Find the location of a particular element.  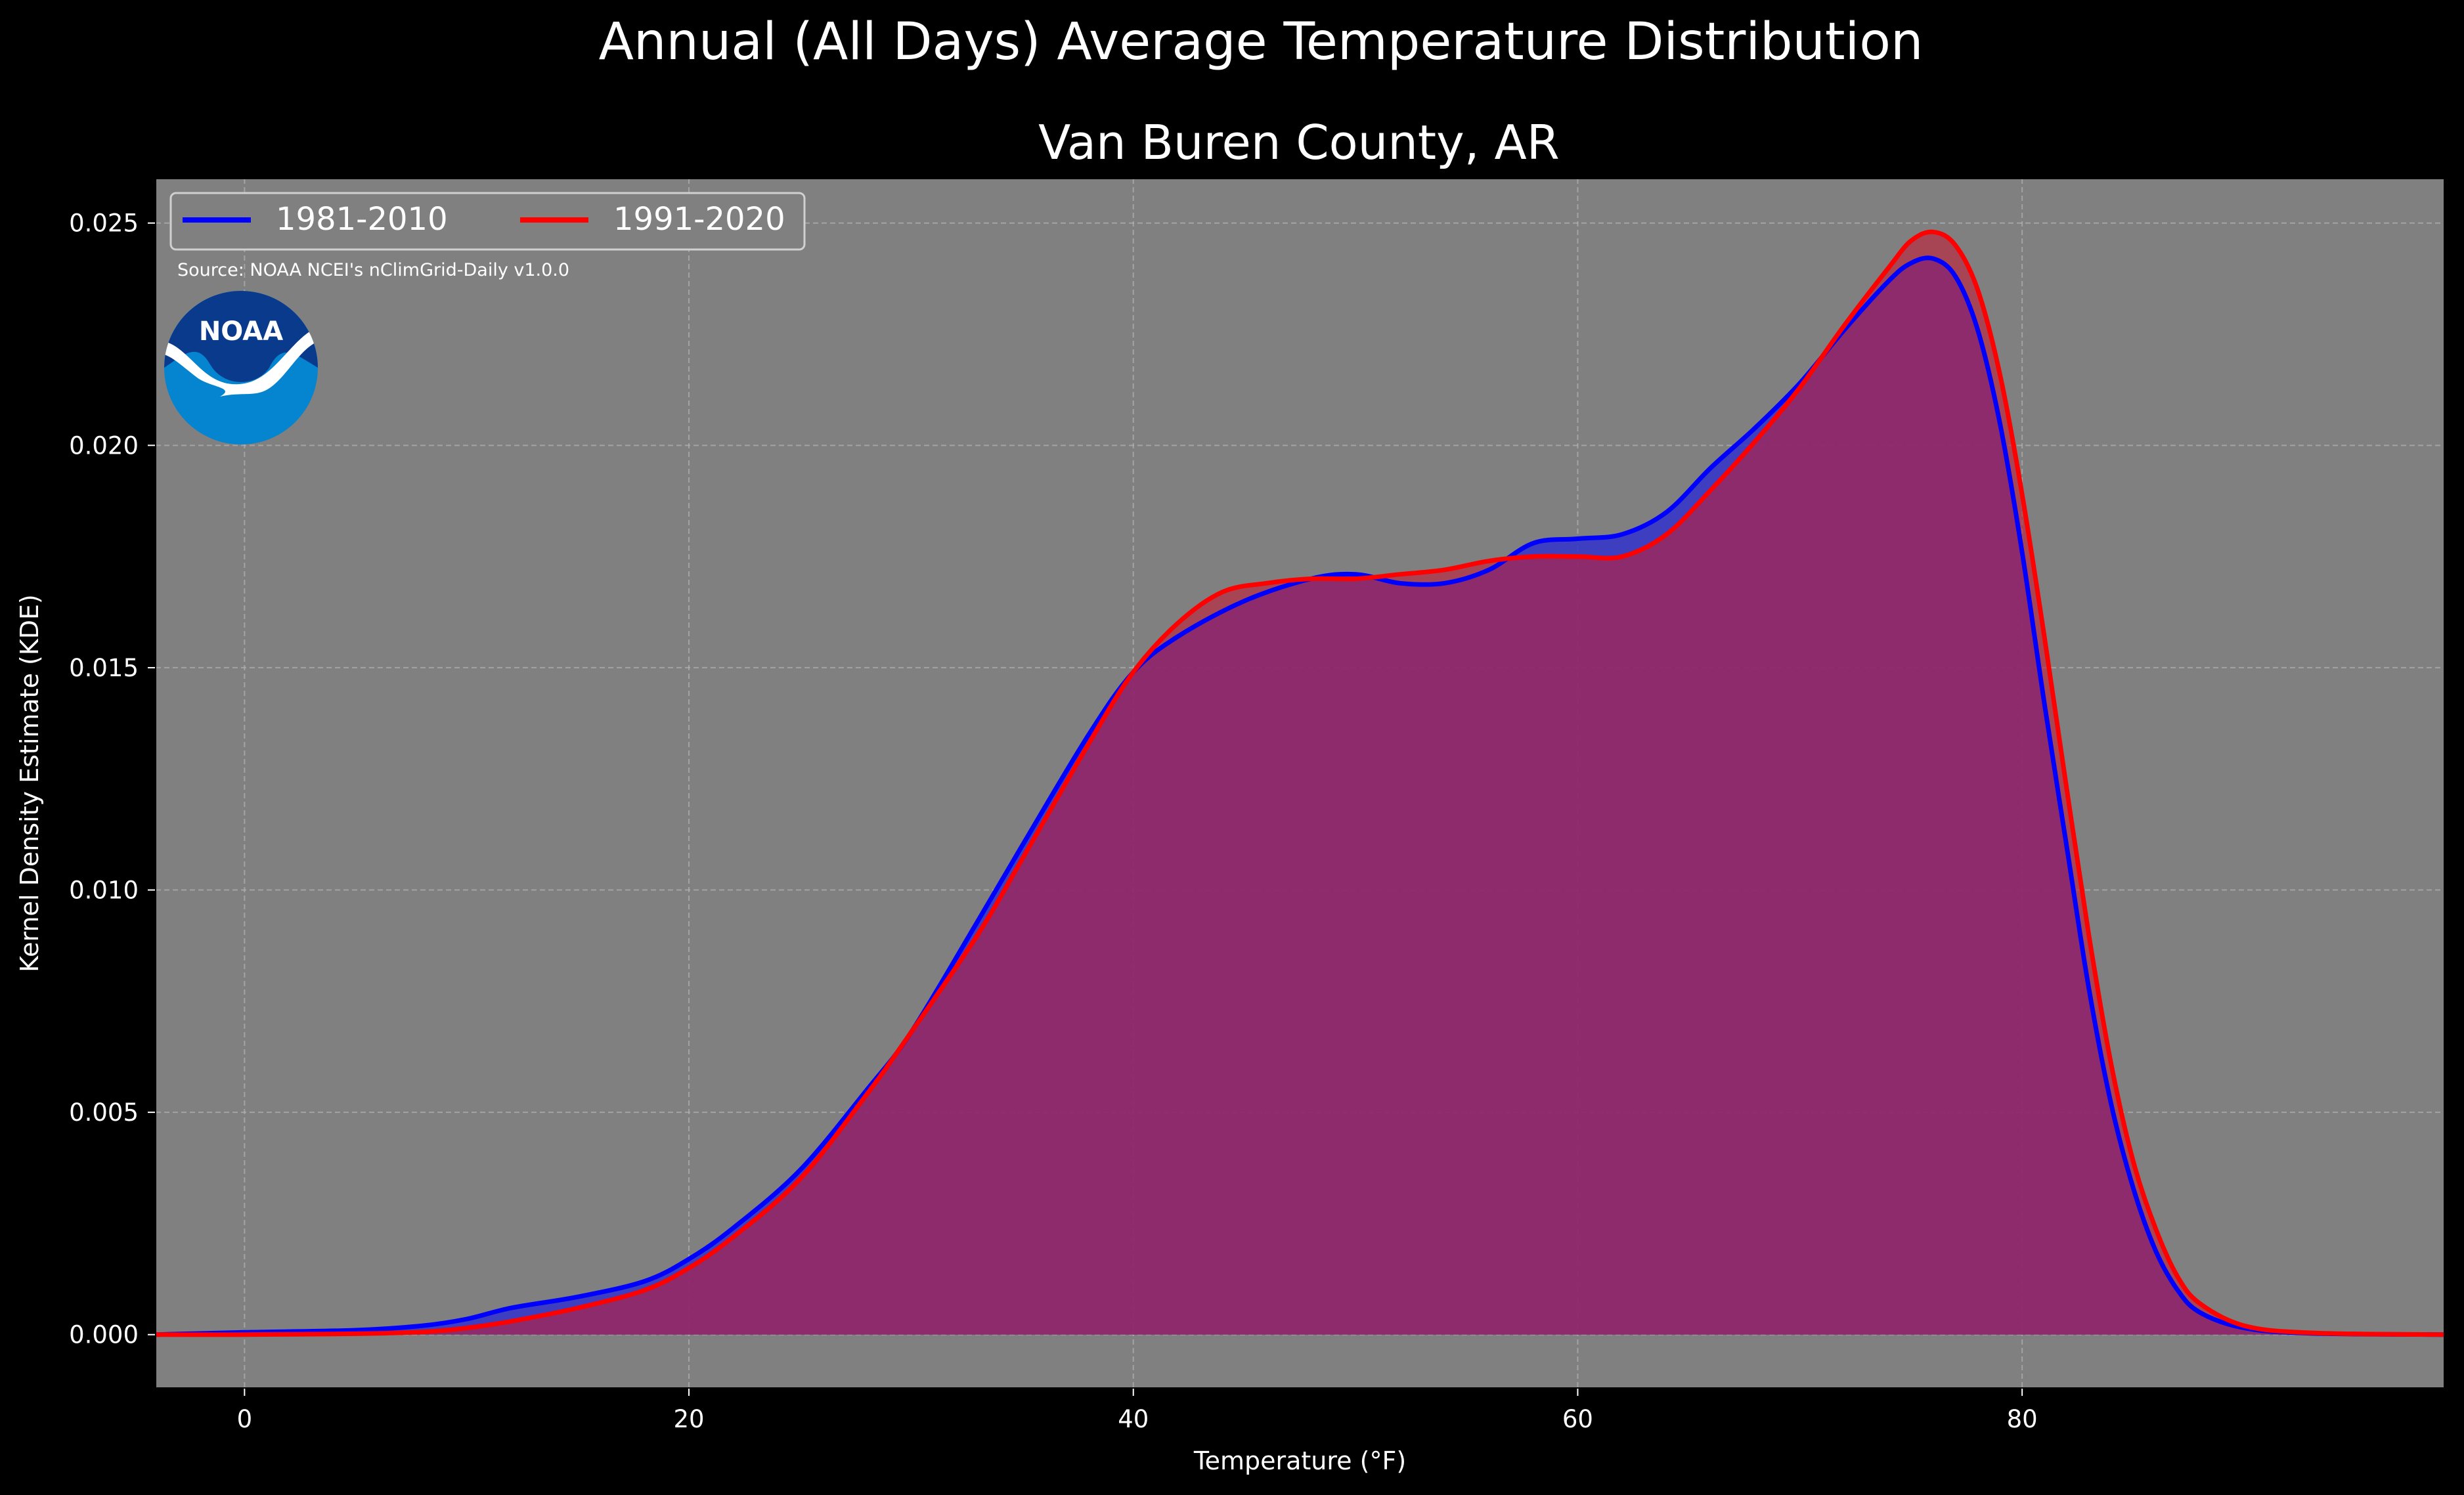

legend-label-1991: 1991-2020 is located at coordinates (699, 219).